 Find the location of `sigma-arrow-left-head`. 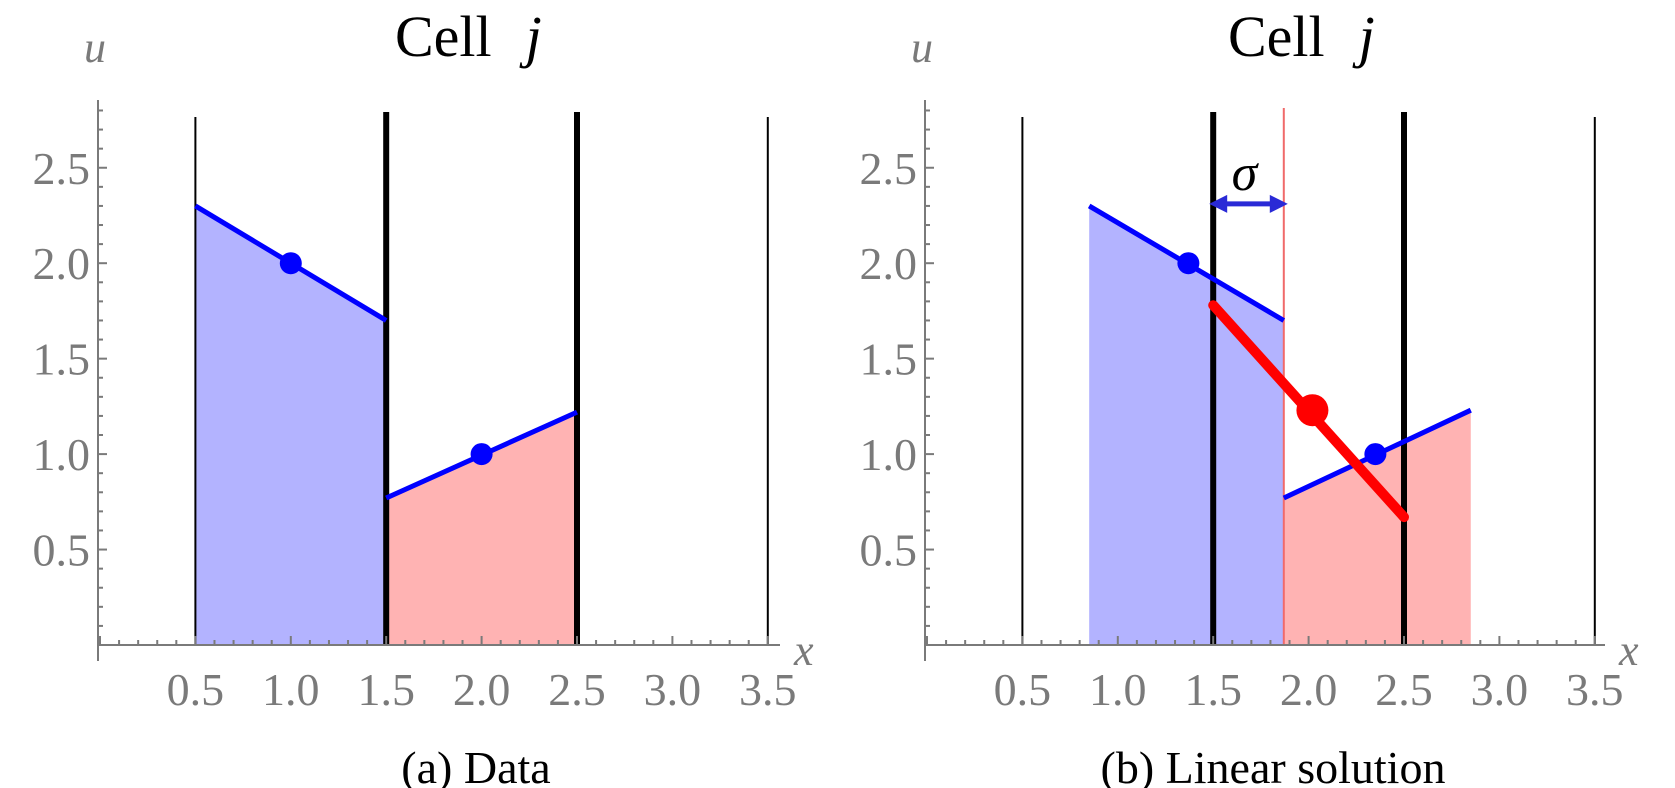

sigma-arrow-left-head is located at coordinates (1218, 203).